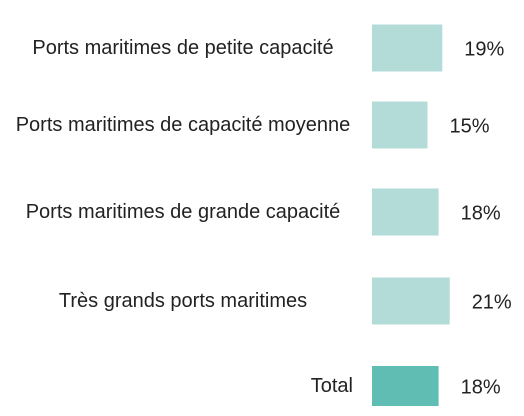 The image size is (524, 416). Describe the element at coordinates (183, 48) in the screenshot. I see `category-label: Ports maritimes de petite capacité` at that location.